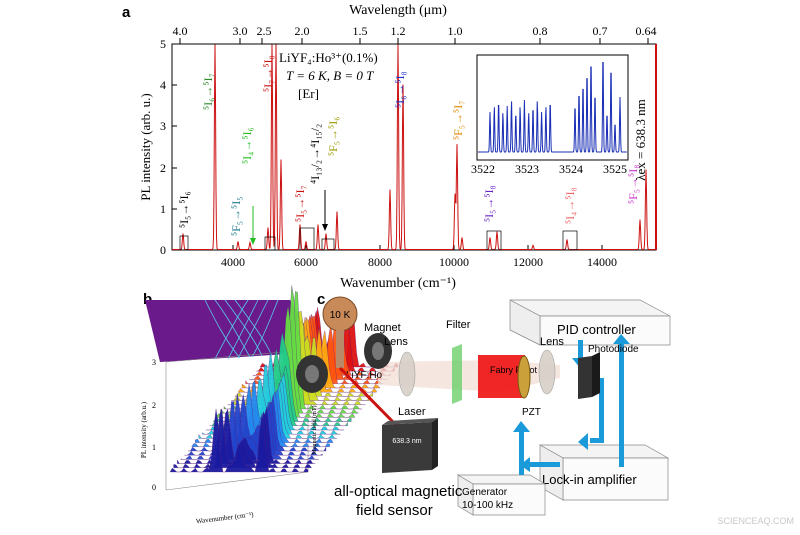  I want to click on projection-plane, so click(232, 331).